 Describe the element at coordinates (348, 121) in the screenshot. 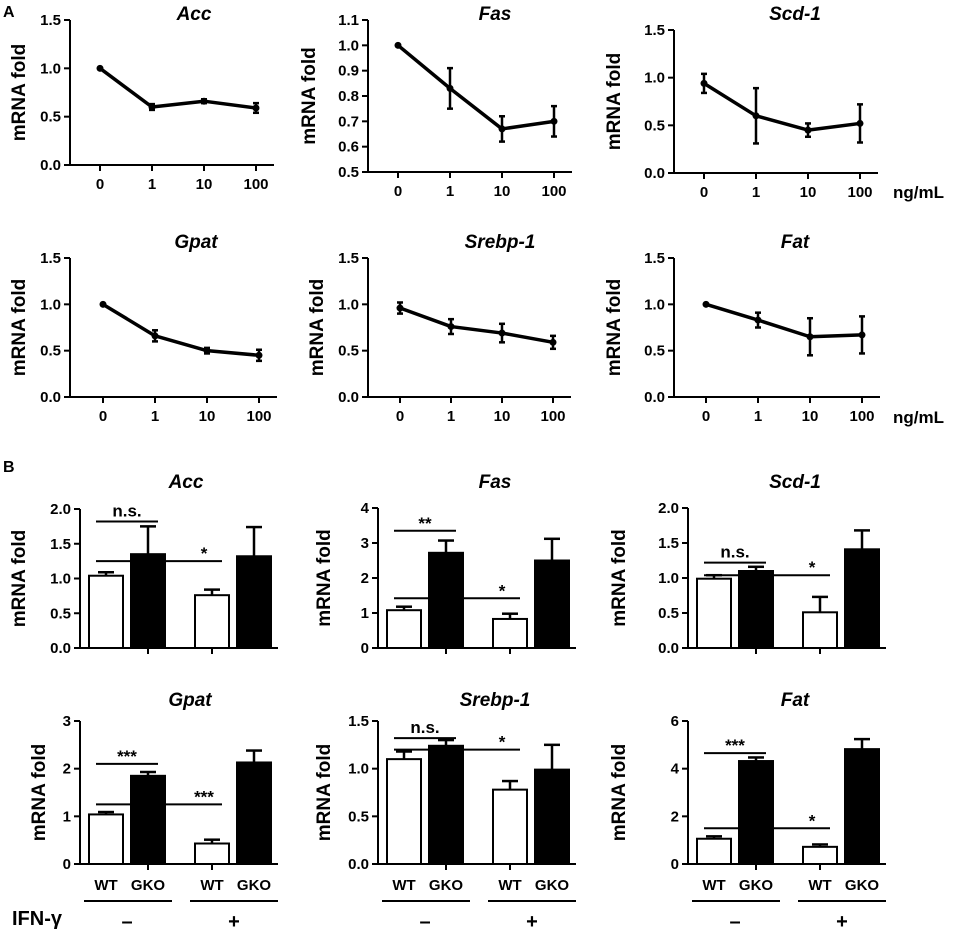

I see `y-tick-label: 0.7` at that location.